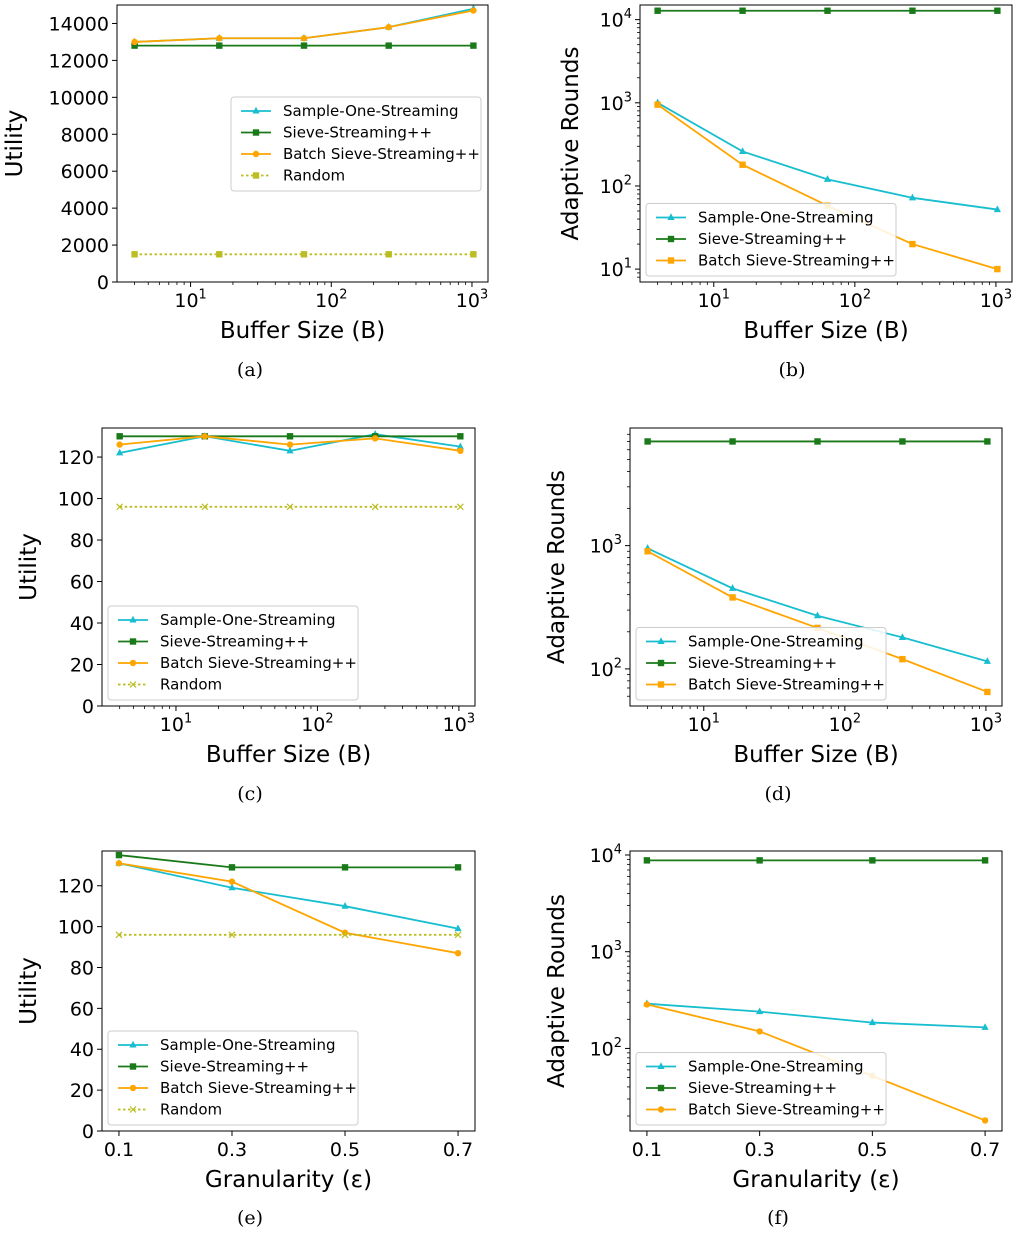 This screenshot has height=1240, width=1021. What do you see at coordinates (986, 723) in the screenshot?
I see `x-tick-label: 10³` at bounding box center [986, 723].